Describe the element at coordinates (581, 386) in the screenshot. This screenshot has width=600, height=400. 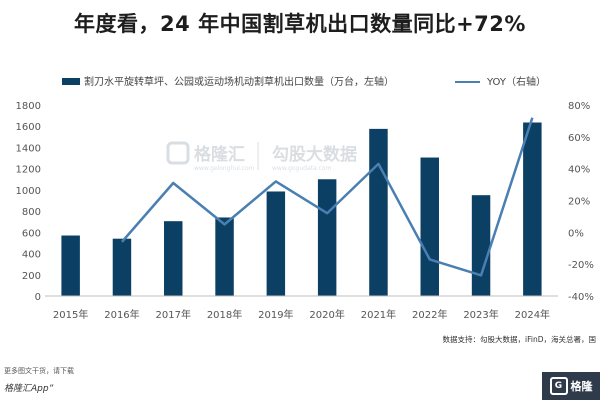
I see `footer-logo-text: 格隆` at that location.